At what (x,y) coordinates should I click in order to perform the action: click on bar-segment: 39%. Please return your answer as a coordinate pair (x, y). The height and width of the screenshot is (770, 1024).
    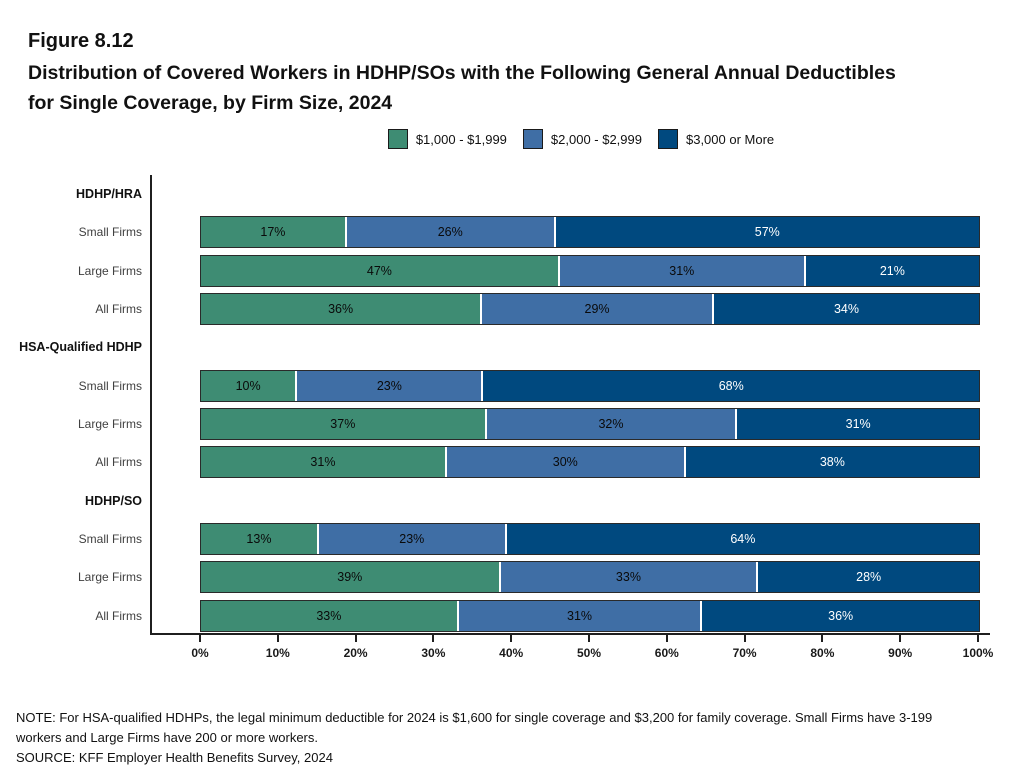
    Looking at the image, I should click on (350, 577).